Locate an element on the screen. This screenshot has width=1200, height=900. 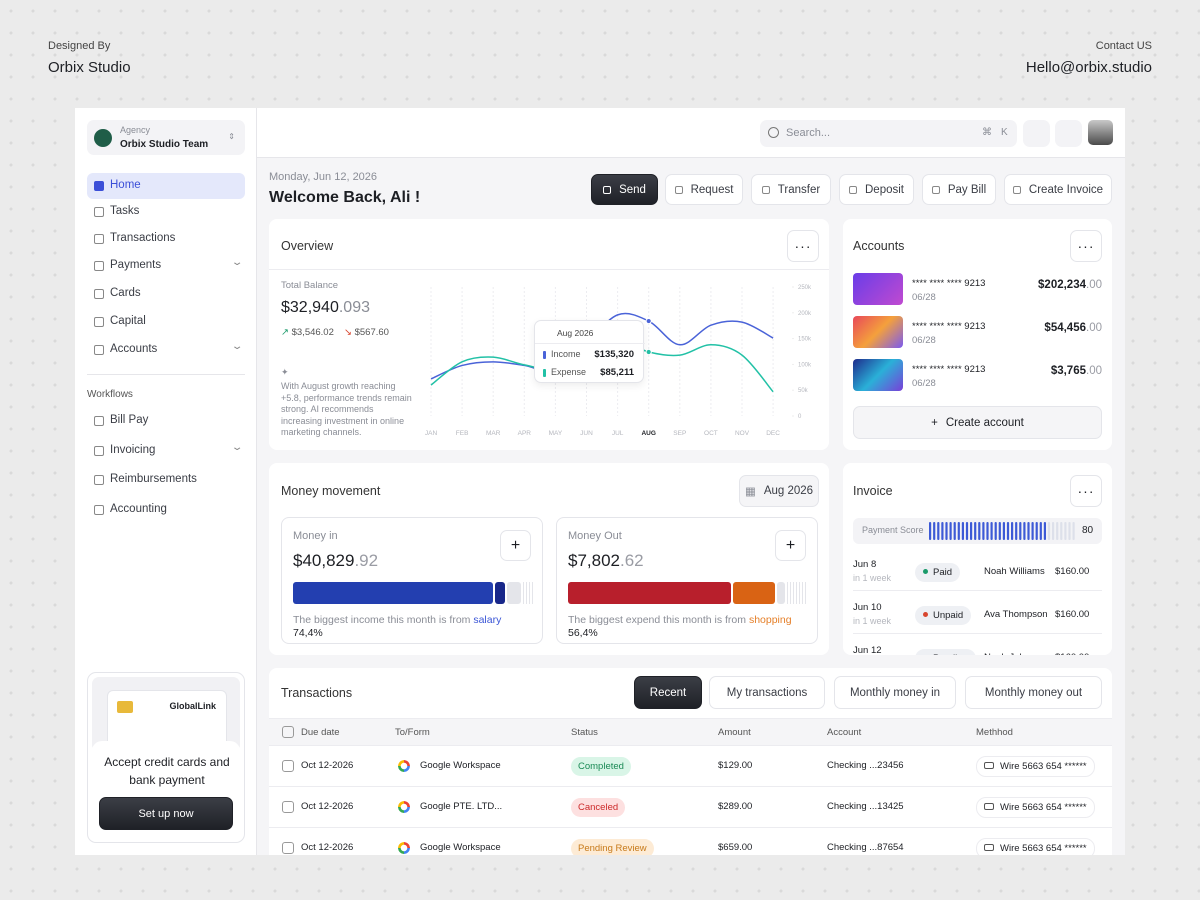
action-button: Deposit is located at coordinates (876, 189).